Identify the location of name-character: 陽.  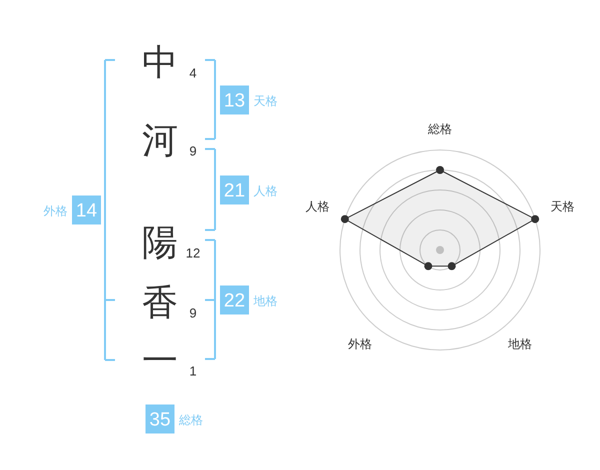
(160, 242).